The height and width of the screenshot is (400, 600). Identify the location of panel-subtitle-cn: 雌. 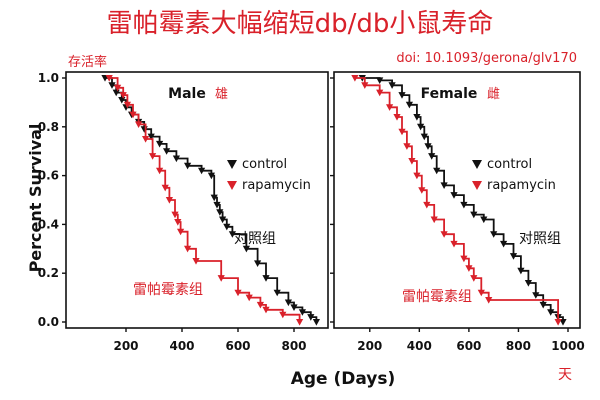
(493, 94).